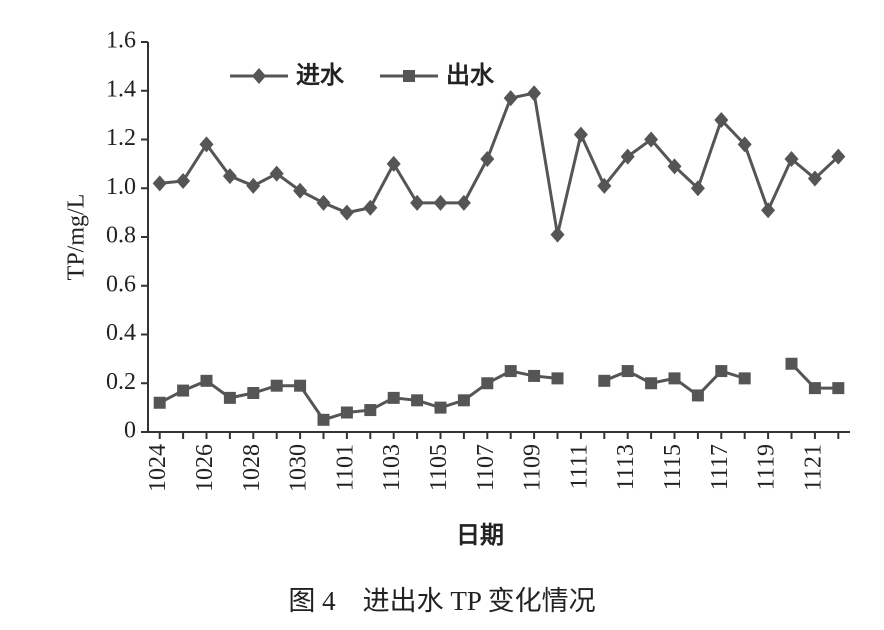 This screenshot has width=884, height=630. Describe the element at coordinates (533, 467) in the screenshot. I see `x-tick-label: 1109` at that location.